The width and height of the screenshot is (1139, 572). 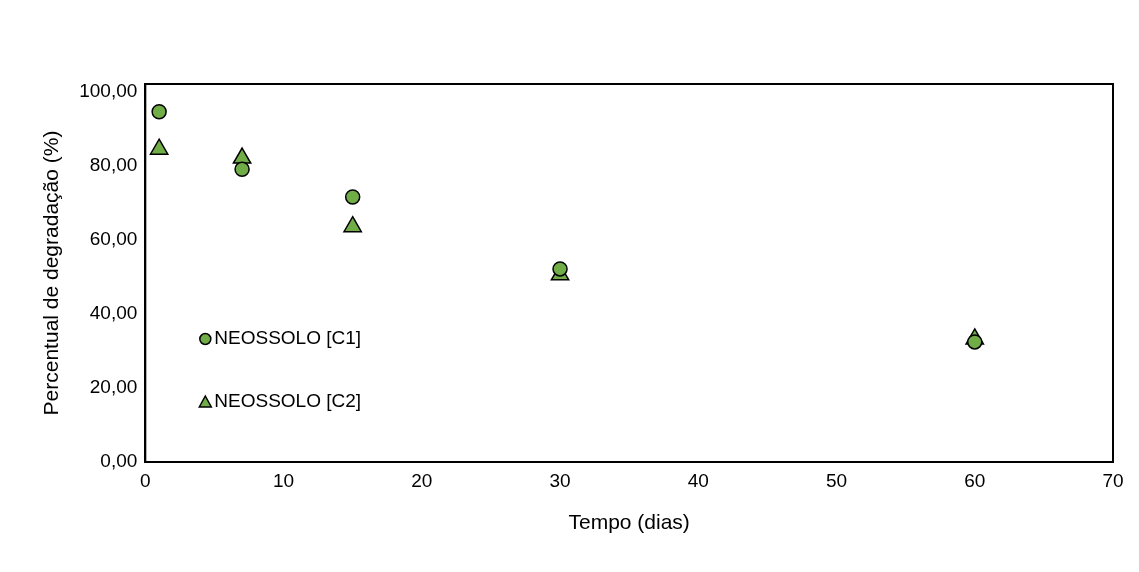 What do you see at coordinates (283, 480) in the screenshot?
I see `x-tick-label: 10` at bounding box center [283, 480].